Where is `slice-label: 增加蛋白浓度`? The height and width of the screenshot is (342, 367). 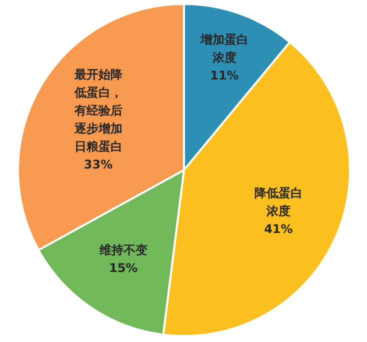
slice-label: 增加蛋白浓度 is located at coordinates (223, 48).